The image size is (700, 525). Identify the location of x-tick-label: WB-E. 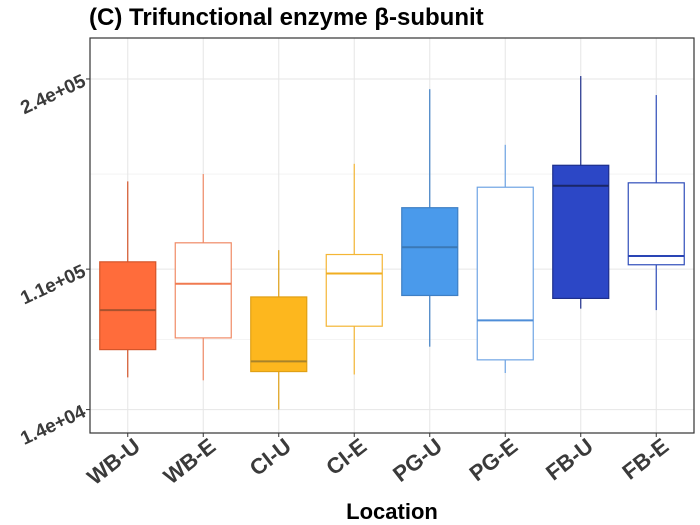
(190, 461).